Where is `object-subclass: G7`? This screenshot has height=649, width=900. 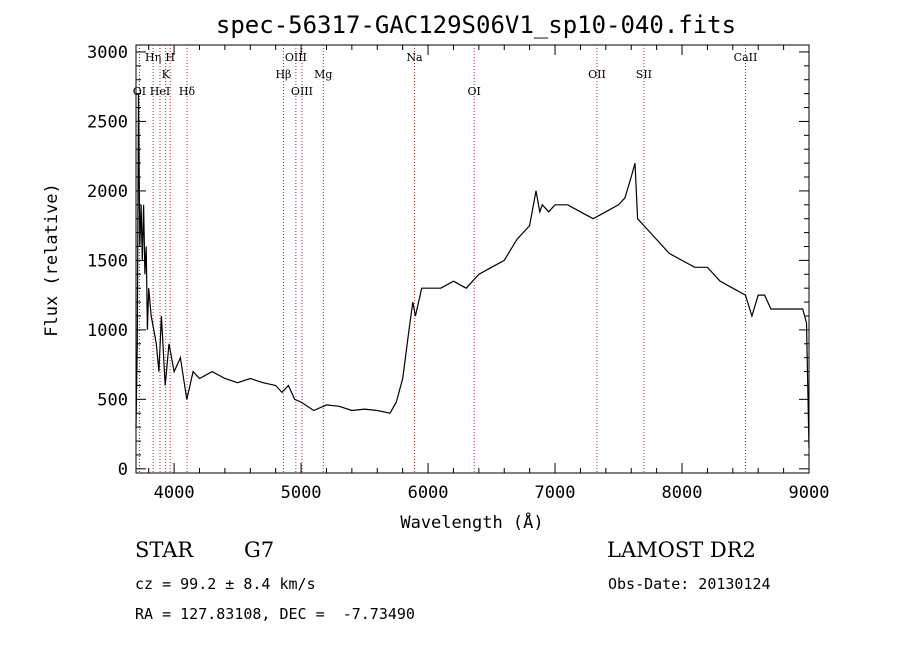 object-subclass: G7 is located at coordinates (259, 550).